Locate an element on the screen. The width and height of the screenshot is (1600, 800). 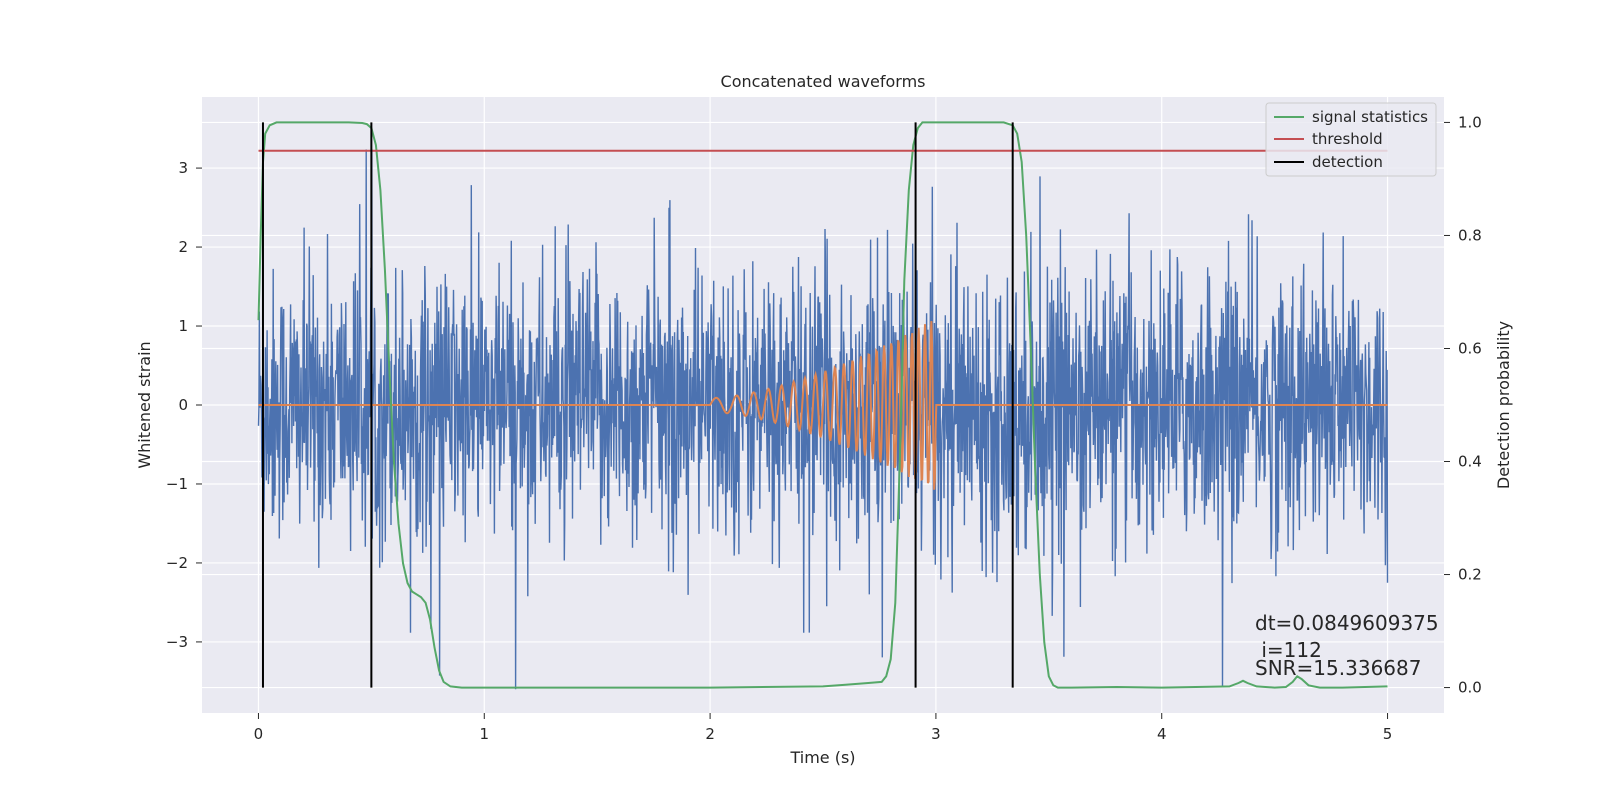
legend-box is located at coordinates (1351, 139).